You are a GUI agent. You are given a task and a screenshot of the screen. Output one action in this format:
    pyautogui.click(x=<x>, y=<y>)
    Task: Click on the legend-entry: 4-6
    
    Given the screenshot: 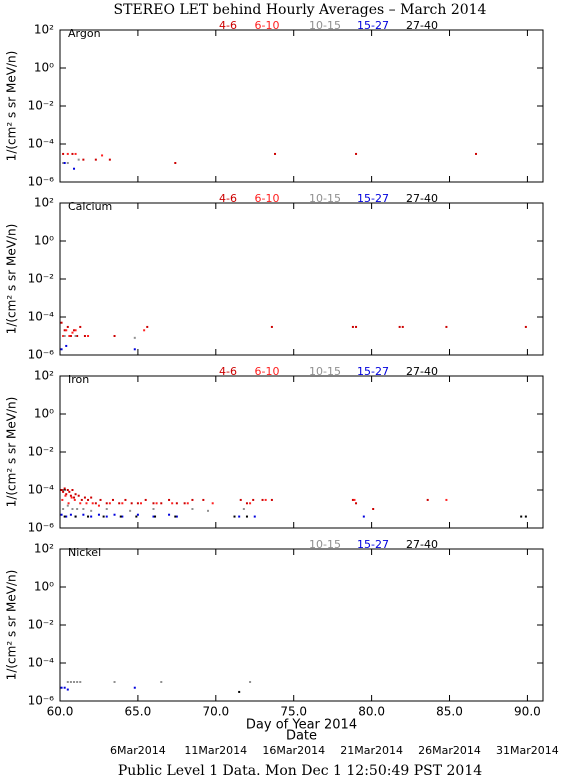 What is the action you would take?
    pyautogui.click(x=228, y=371)
    